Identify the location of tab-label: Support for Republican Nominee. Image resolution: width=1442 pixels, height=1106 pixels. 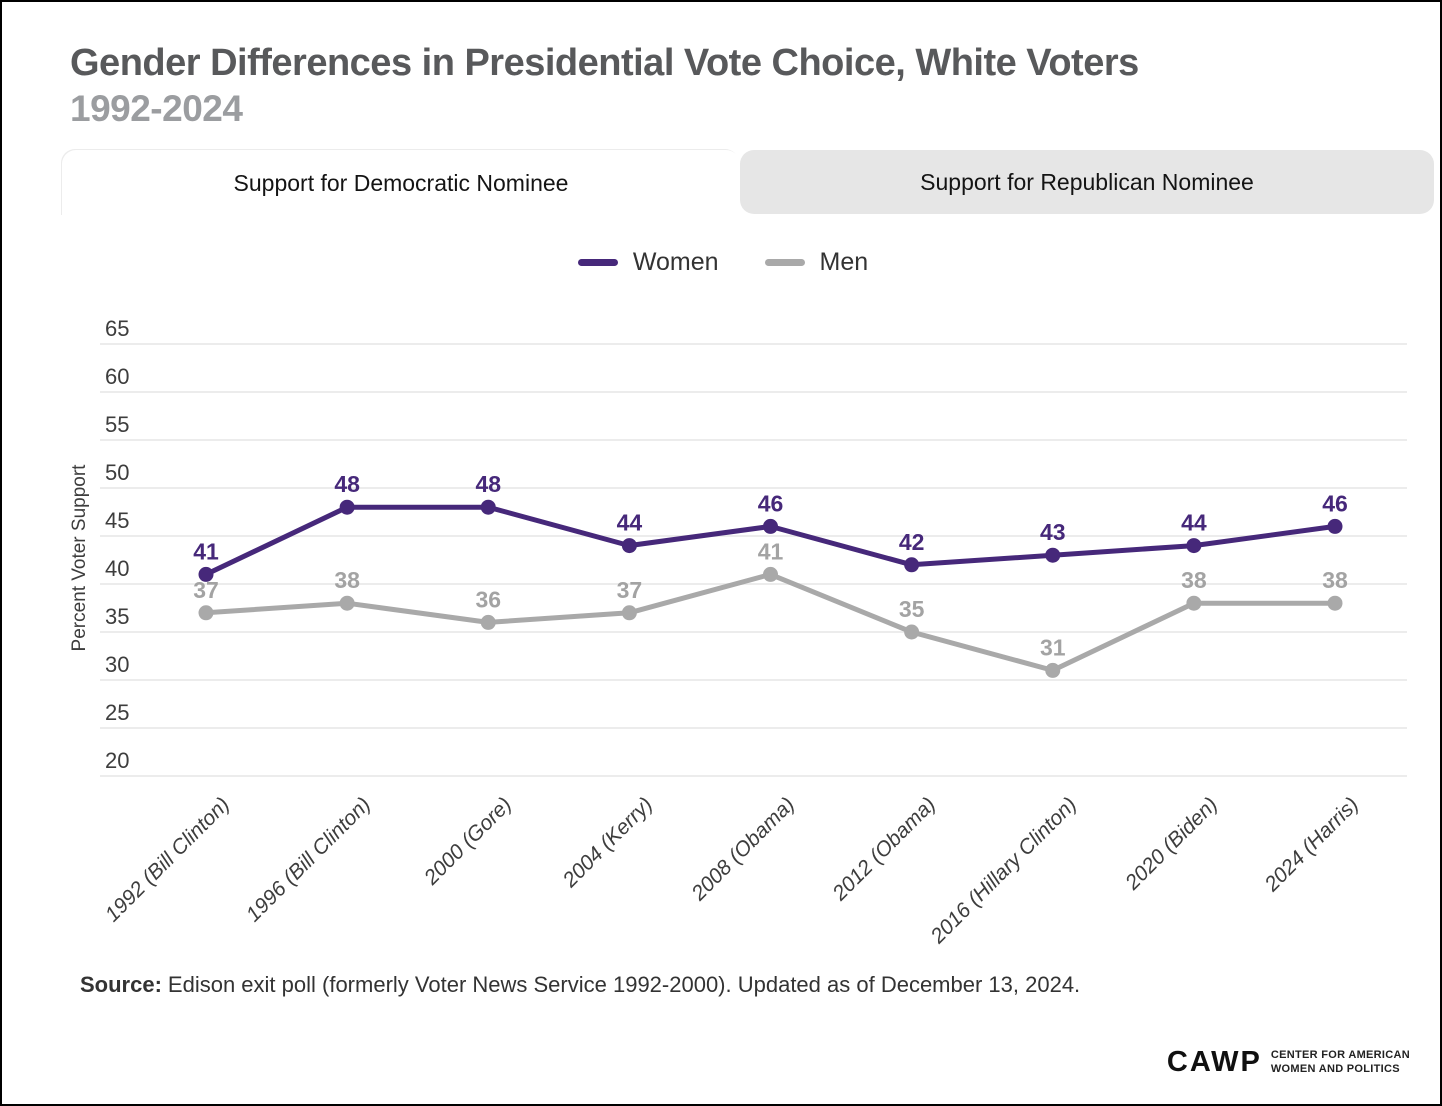
(1087, 181).